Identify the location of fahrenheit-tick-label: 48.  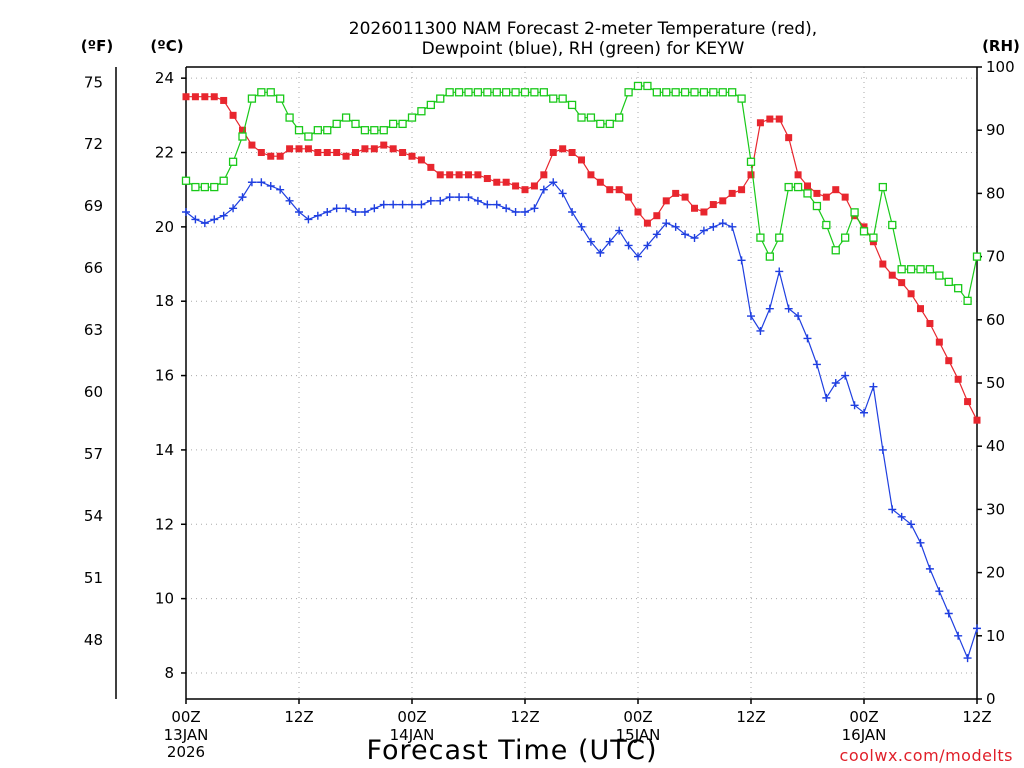
(93, 640).